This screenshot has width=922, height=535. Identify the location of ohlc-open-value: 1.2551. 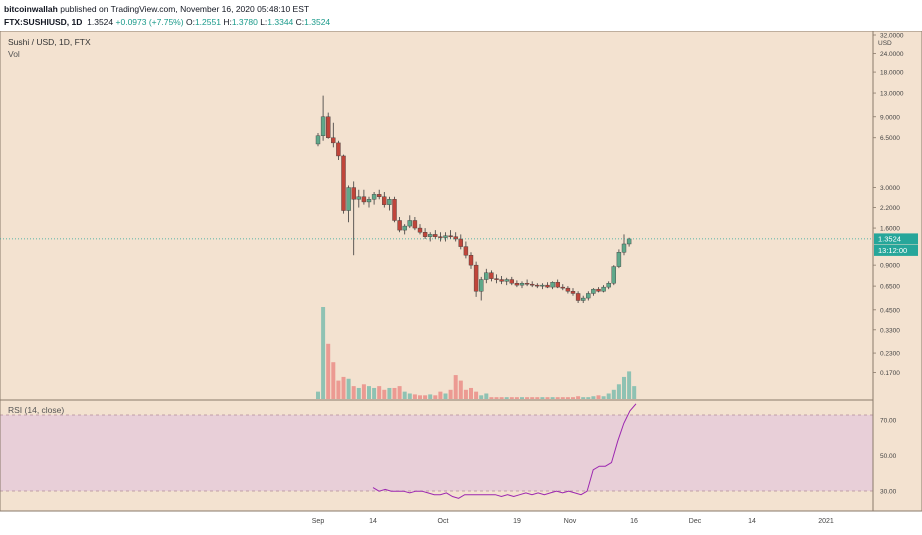
(207, 22).